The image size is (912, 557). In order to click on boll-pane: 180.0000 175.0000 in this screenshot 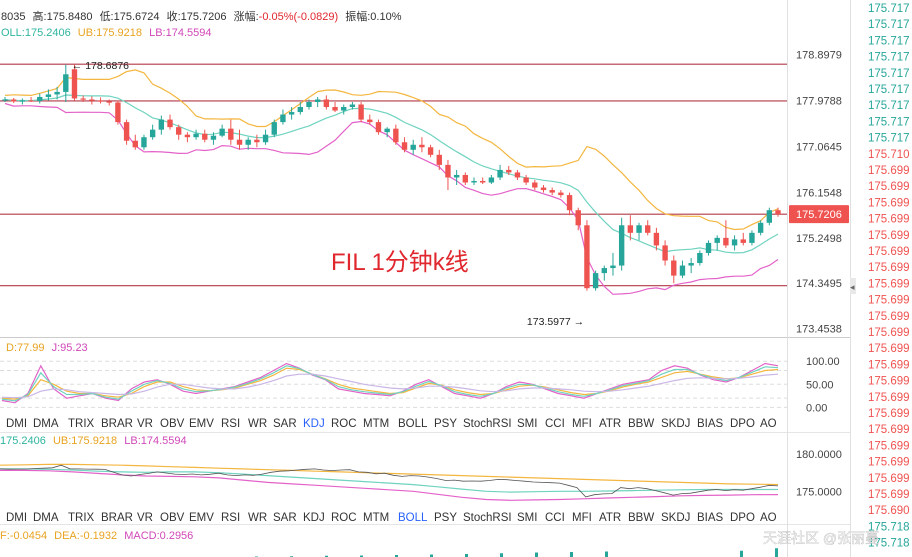, I will do `click(421, 475)`.